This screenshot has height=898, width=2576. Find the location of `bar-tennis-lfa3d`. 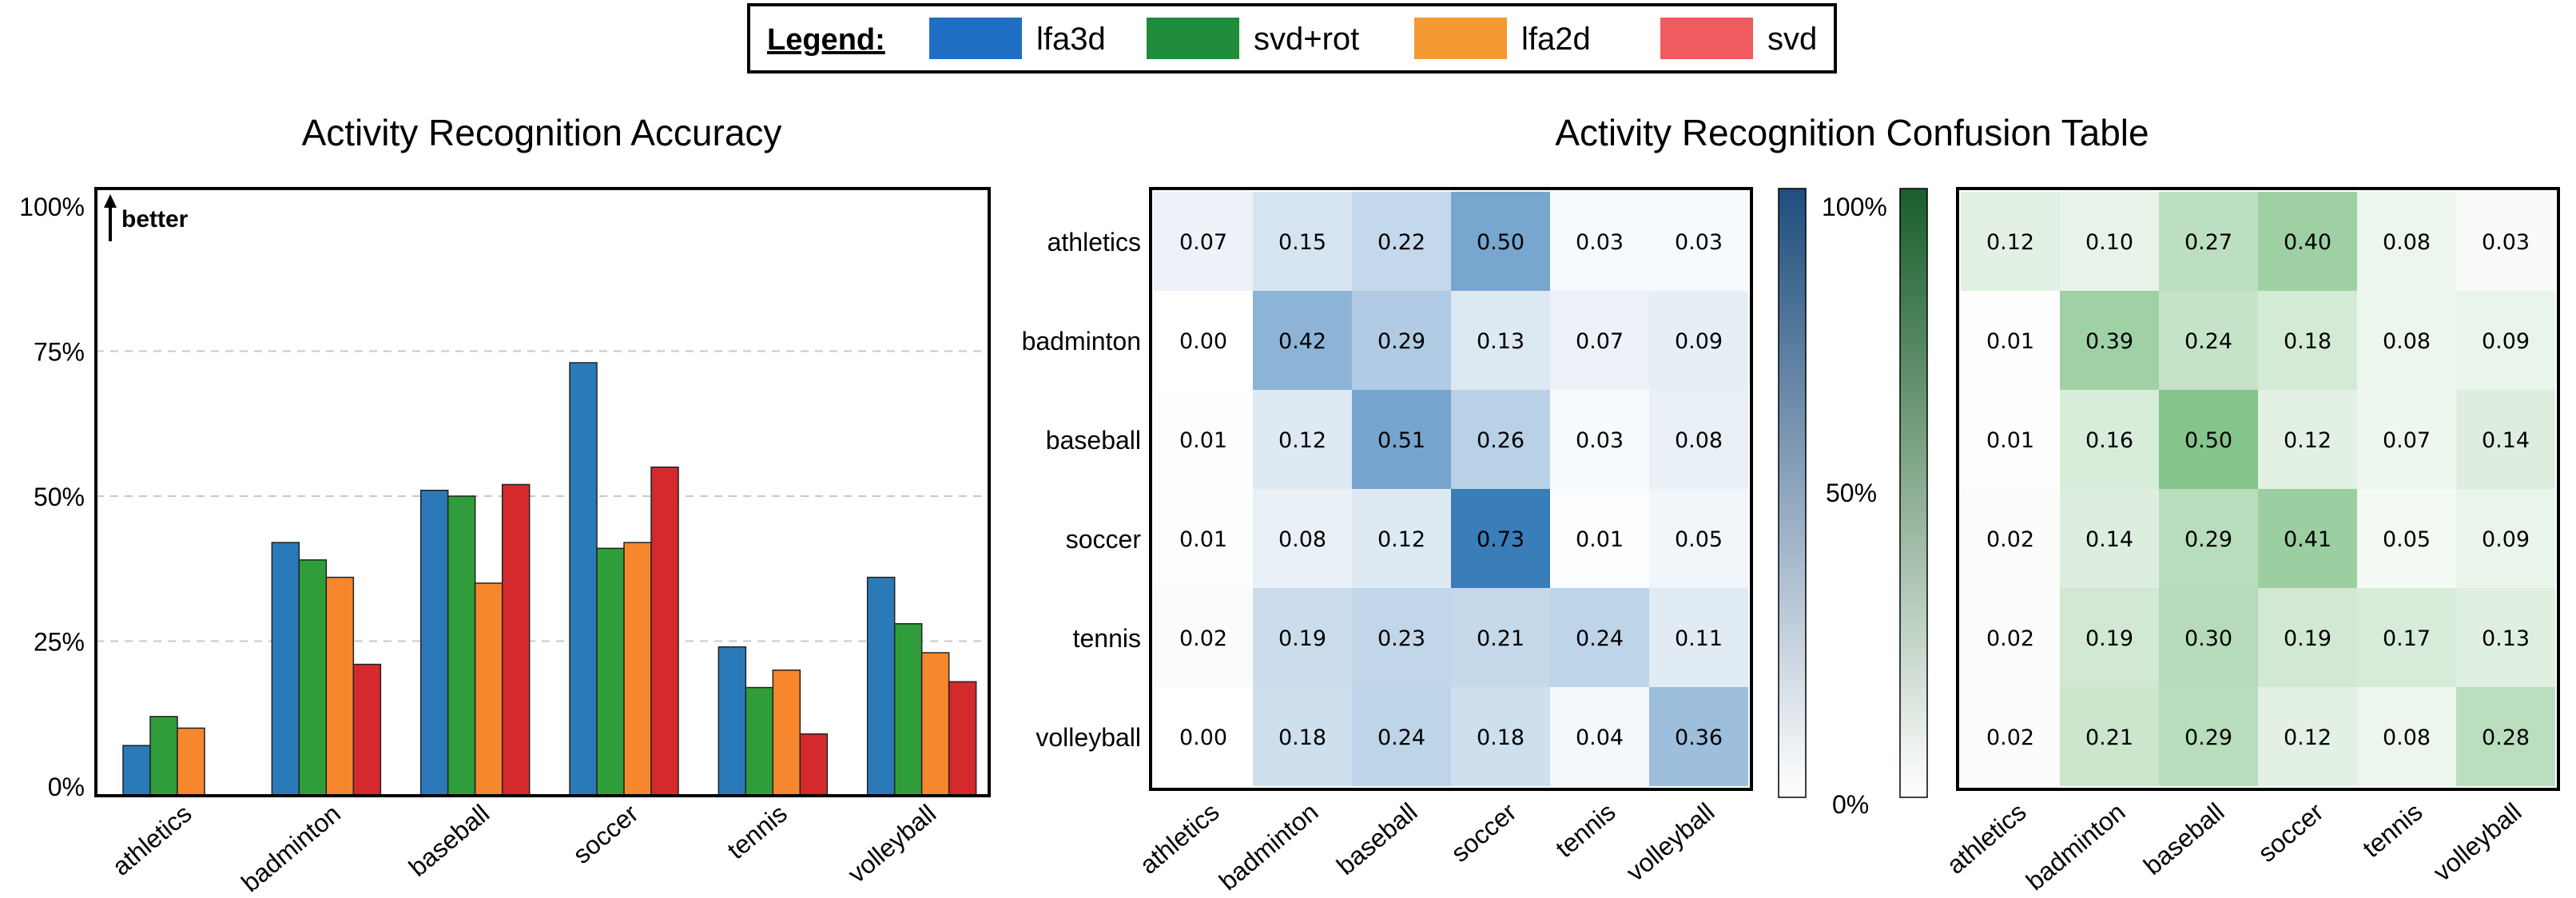

bar-tennis-lfa3d is located at coordinates (732, 721).